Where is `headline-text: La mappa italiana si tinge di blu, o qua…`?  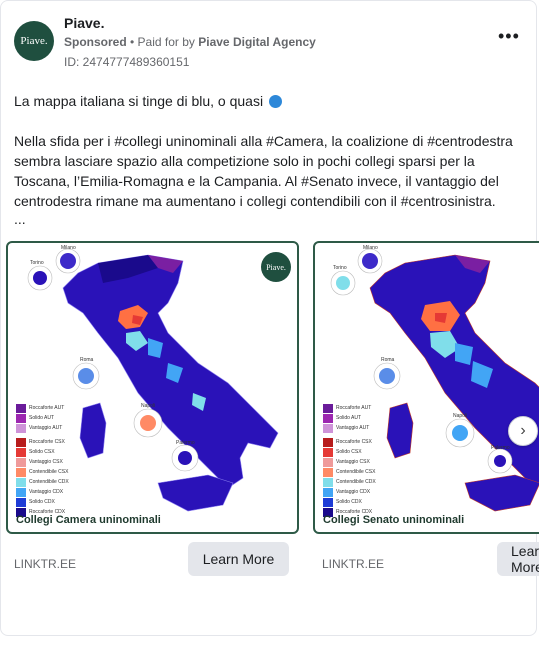 headline-text: La mappa italiana si tinge di blu, o qua… is located at coordinates (139, 101).